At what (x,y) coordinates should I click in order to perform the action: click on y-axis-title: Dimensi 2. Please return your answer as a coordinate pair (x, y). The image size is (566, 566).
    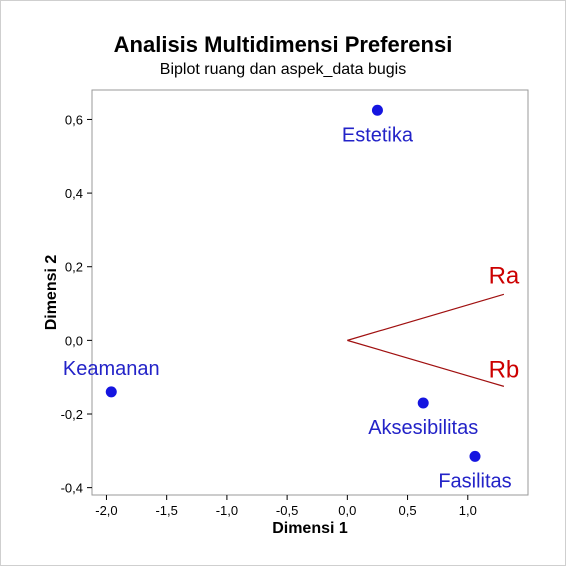
    Looking at the image, I should click on (51, 293).